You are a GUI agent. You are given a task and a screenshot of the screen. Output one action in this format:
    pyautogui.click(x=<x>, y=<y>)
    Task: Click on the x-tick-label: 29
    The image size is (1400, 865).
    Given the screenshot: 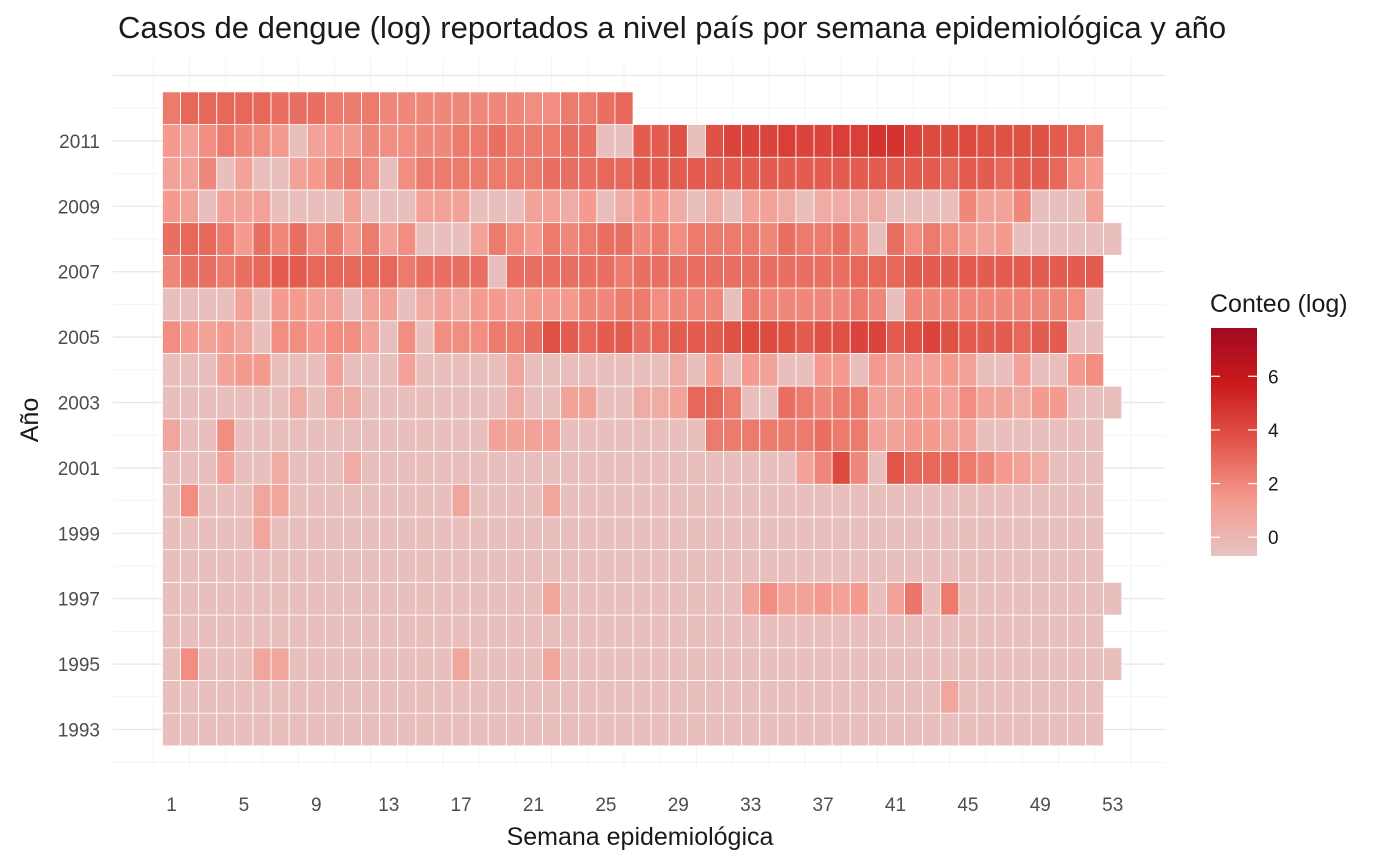 What is the action you would take?
    pyautogui.click(x=678, y=805)
    